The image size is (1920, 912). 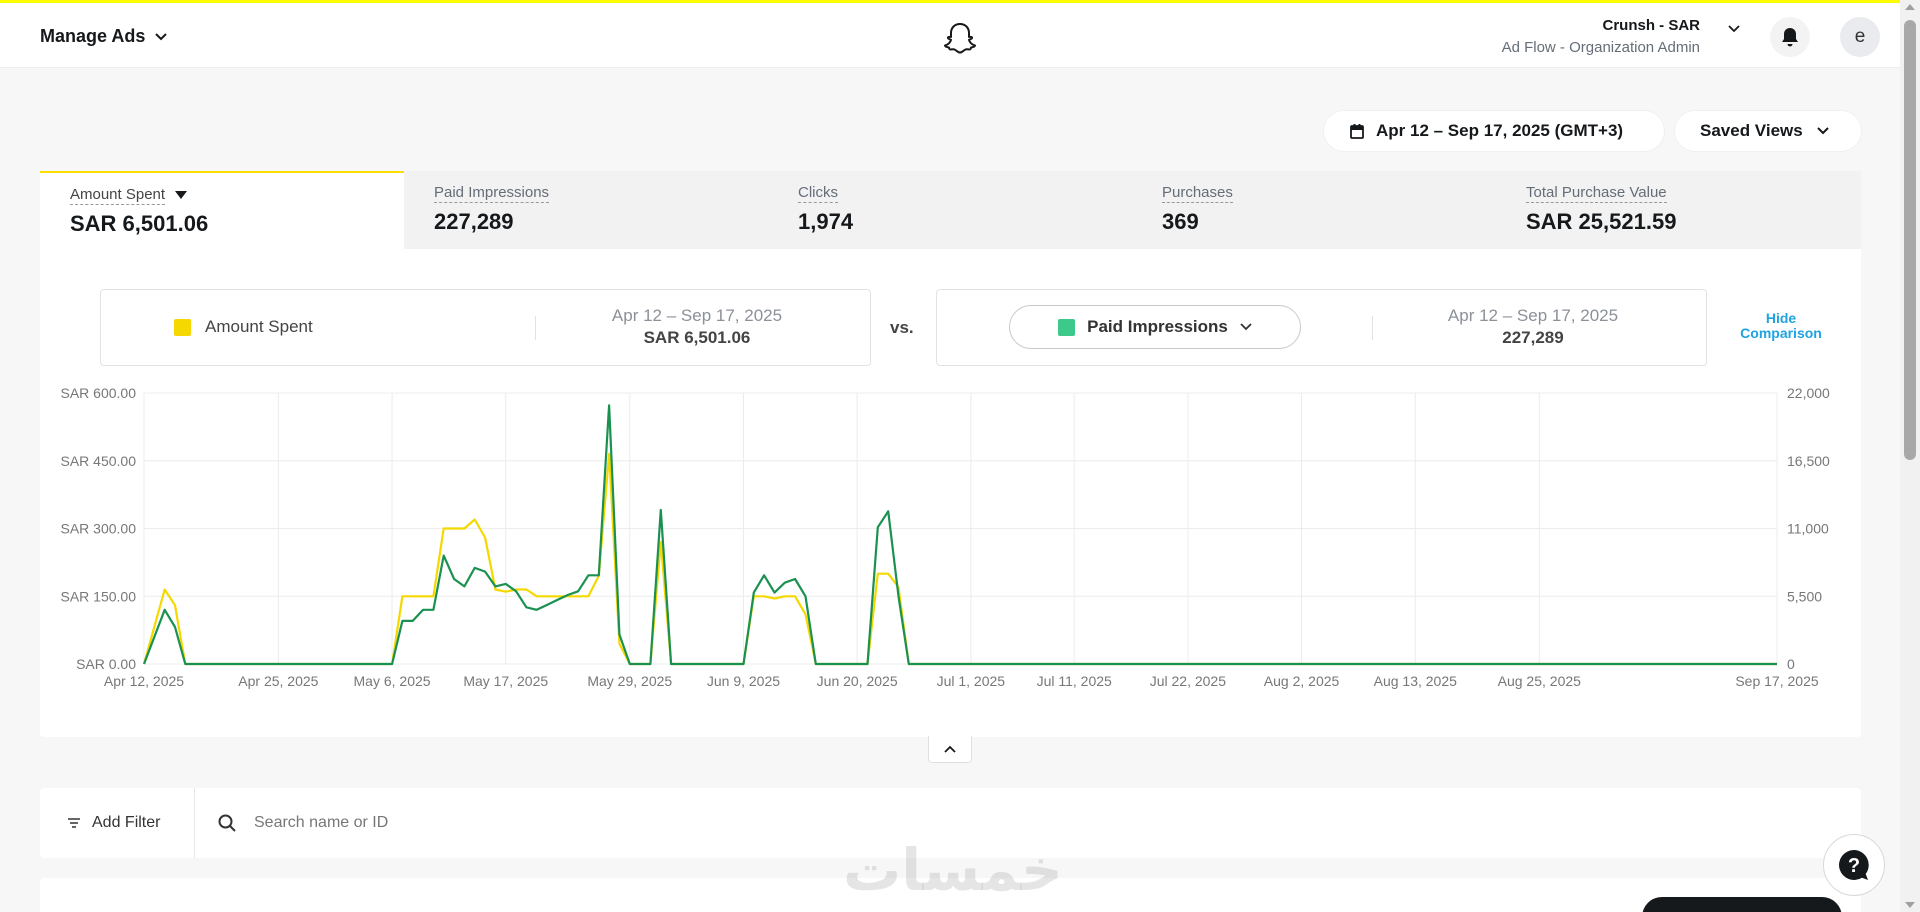 I want to click on x-tick: Sep 17, 2025, so click(x=1777, y=681).